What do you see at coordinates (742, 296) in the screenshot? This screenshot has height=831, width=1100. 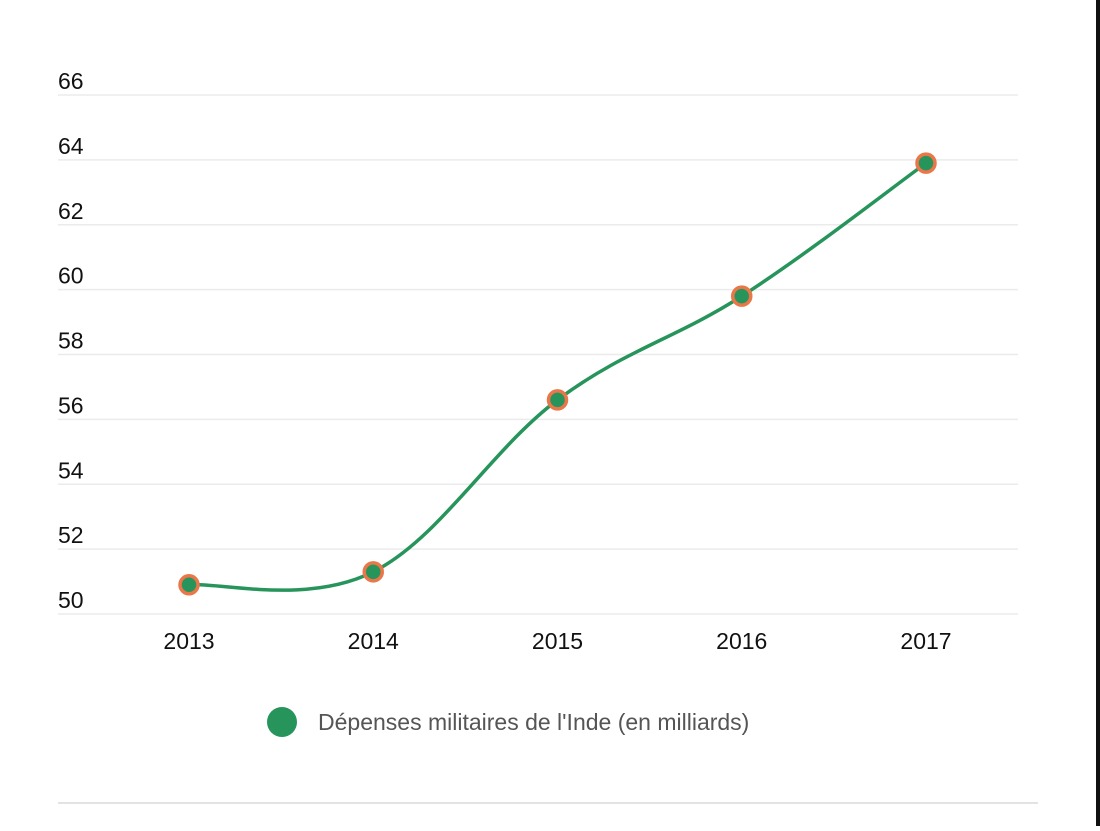 I see `data-point-2016` at bounding box center [742, 296].